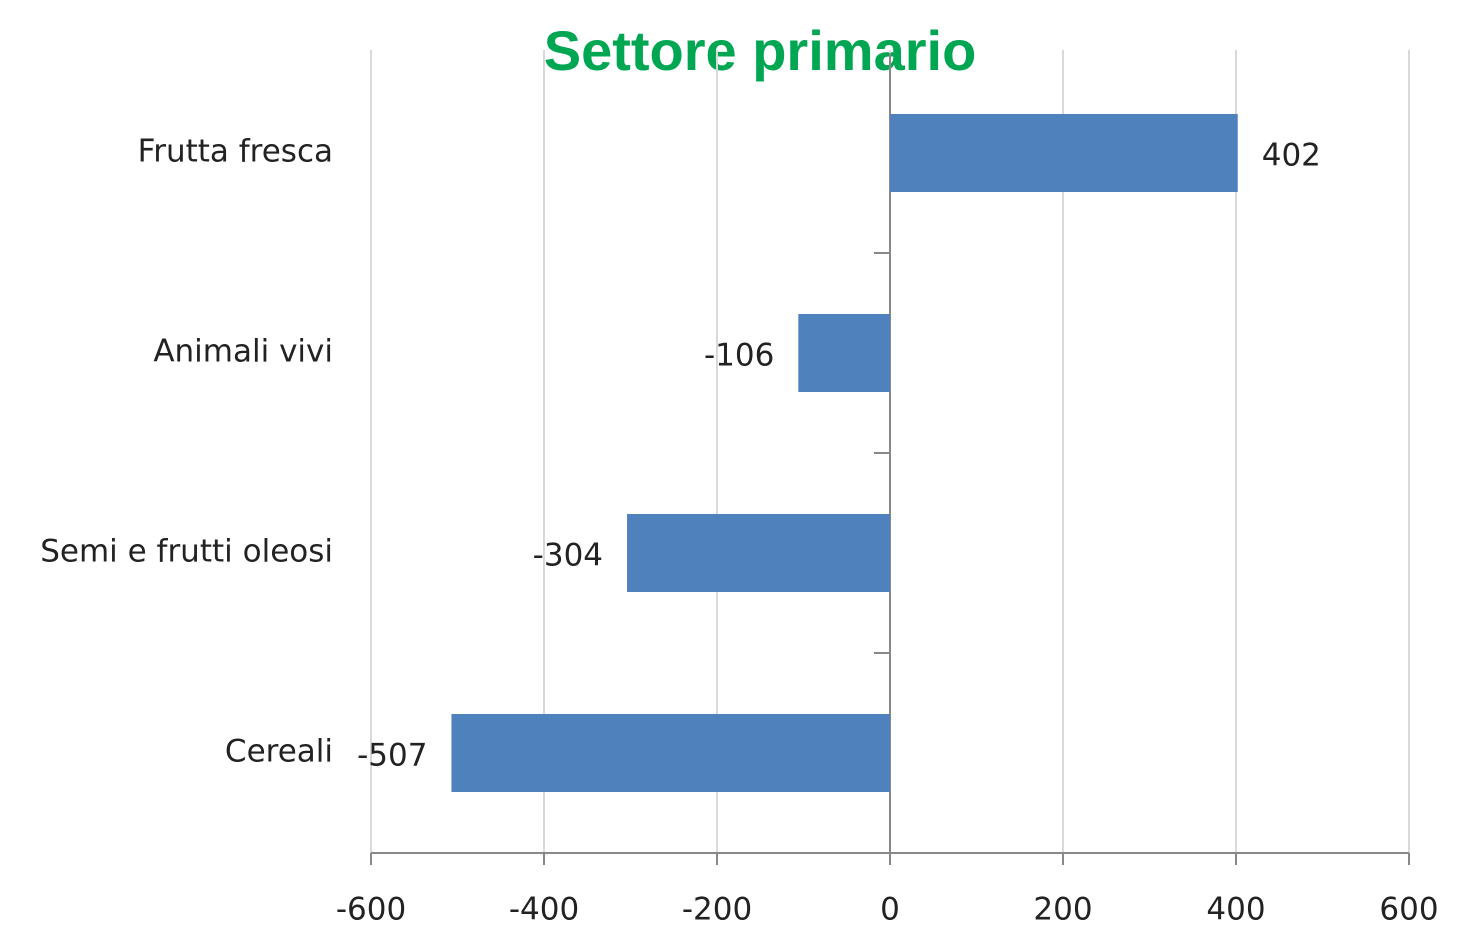 The height and width of the screenshot is (952, 1474). I want to click on value-label: -106, so click(739, 356).